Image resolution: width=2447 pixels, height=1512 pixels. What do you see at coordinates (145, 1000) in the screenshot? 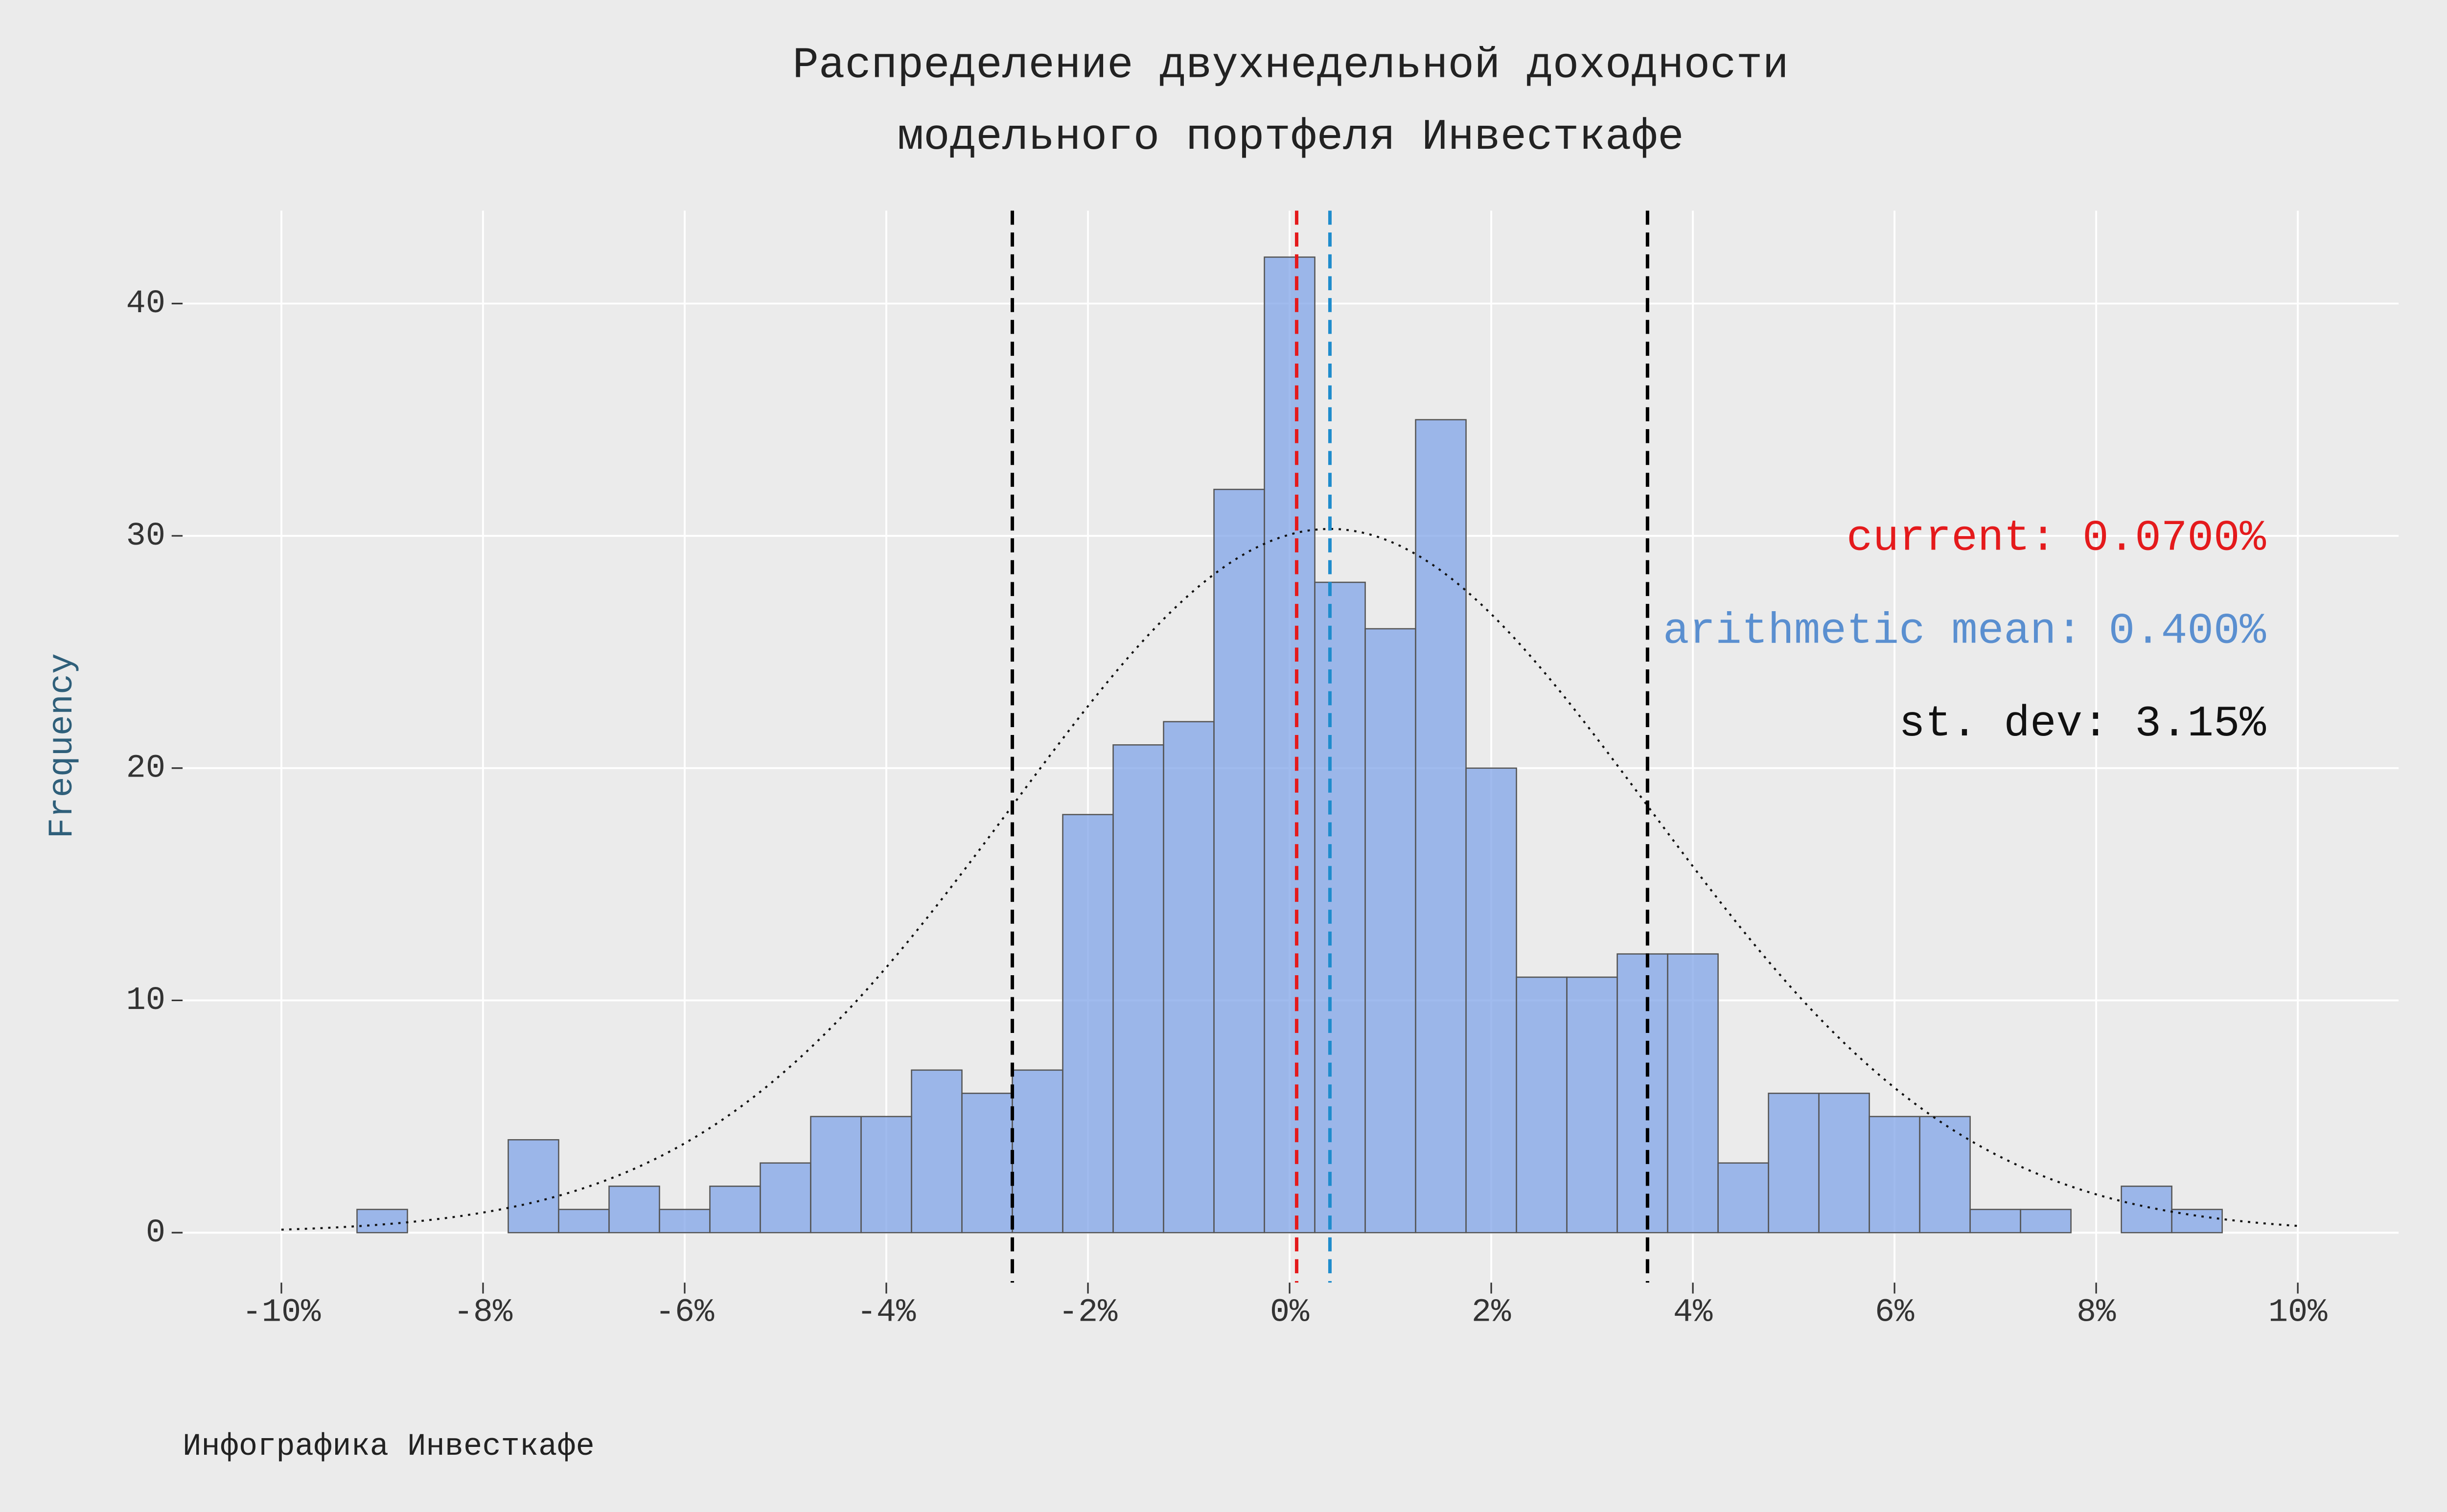
I see `y-tick-label: 10` at bounding box center [145, 1000].